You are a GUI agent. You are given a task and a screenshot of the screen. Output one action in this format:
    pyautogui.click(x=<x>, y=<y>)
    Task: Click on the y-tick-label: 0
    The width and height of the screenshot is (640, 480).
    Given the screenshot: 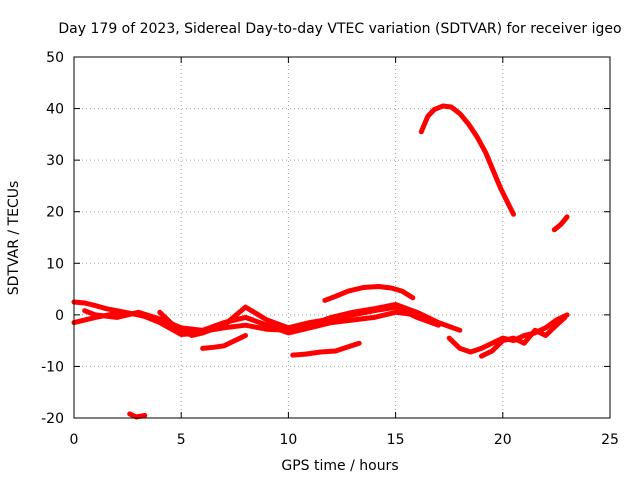 What is the action you would take?
    pyautogui.click(x=59, y=316)
    